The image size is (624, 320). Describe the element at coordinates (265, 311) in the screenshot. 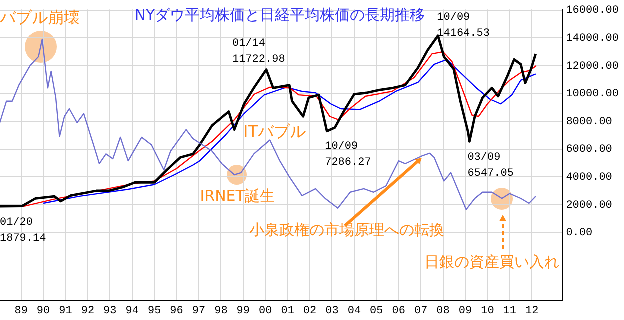

I see `x-tick-label: 00` at that location.